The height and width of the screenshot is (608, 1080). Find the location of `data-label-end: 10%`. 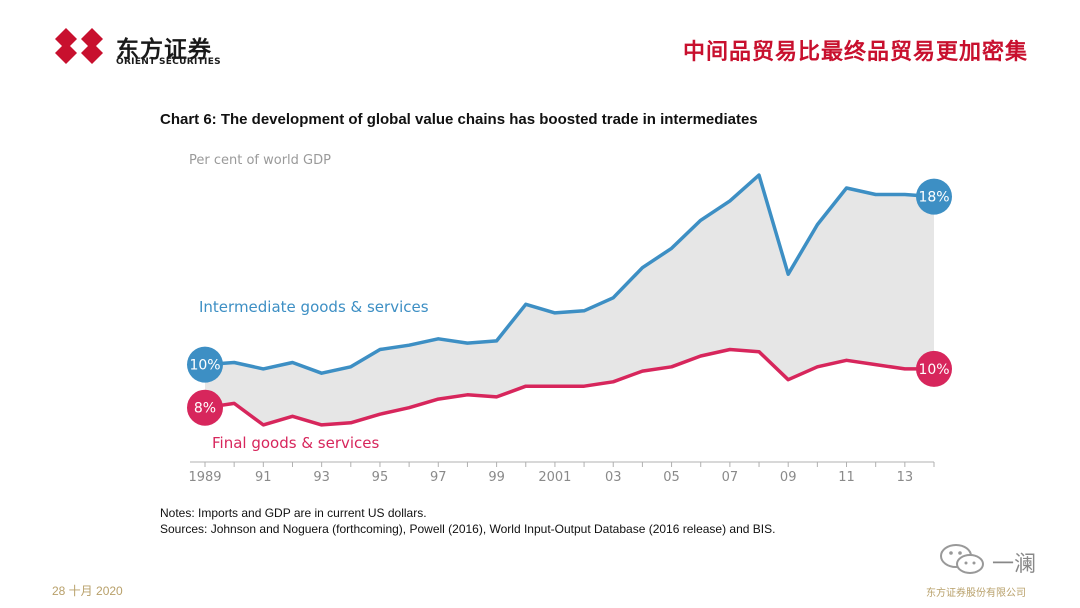

data-label-end: 10% is located at coordinates (933, 370).